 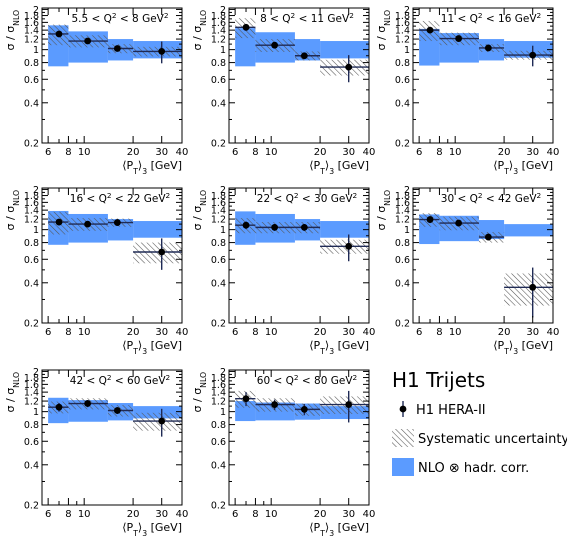 What do you see at coordinates (31, 220) in the screenshot?
I see `y-tick-label: 1.2` at bounding box center [31, 220].